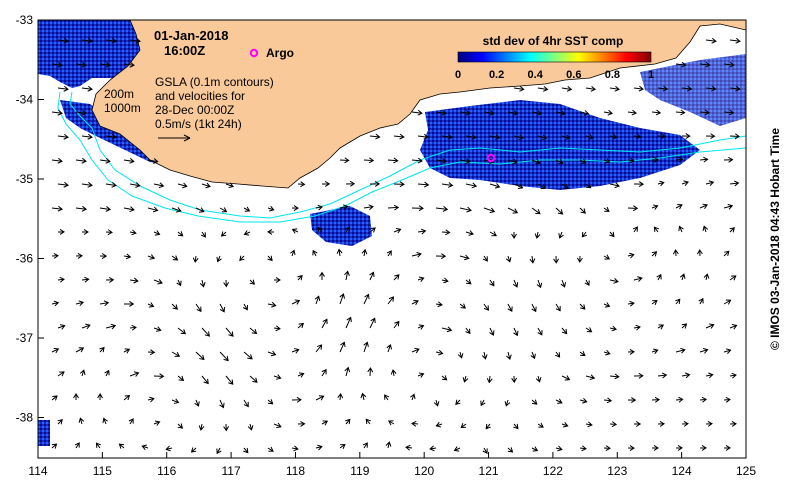 This screenshot has width=790, height=492. Describe the element at coordinates (536, 75) in the screenshot. I see `colorbar-tick-label: 0.4` at that location.